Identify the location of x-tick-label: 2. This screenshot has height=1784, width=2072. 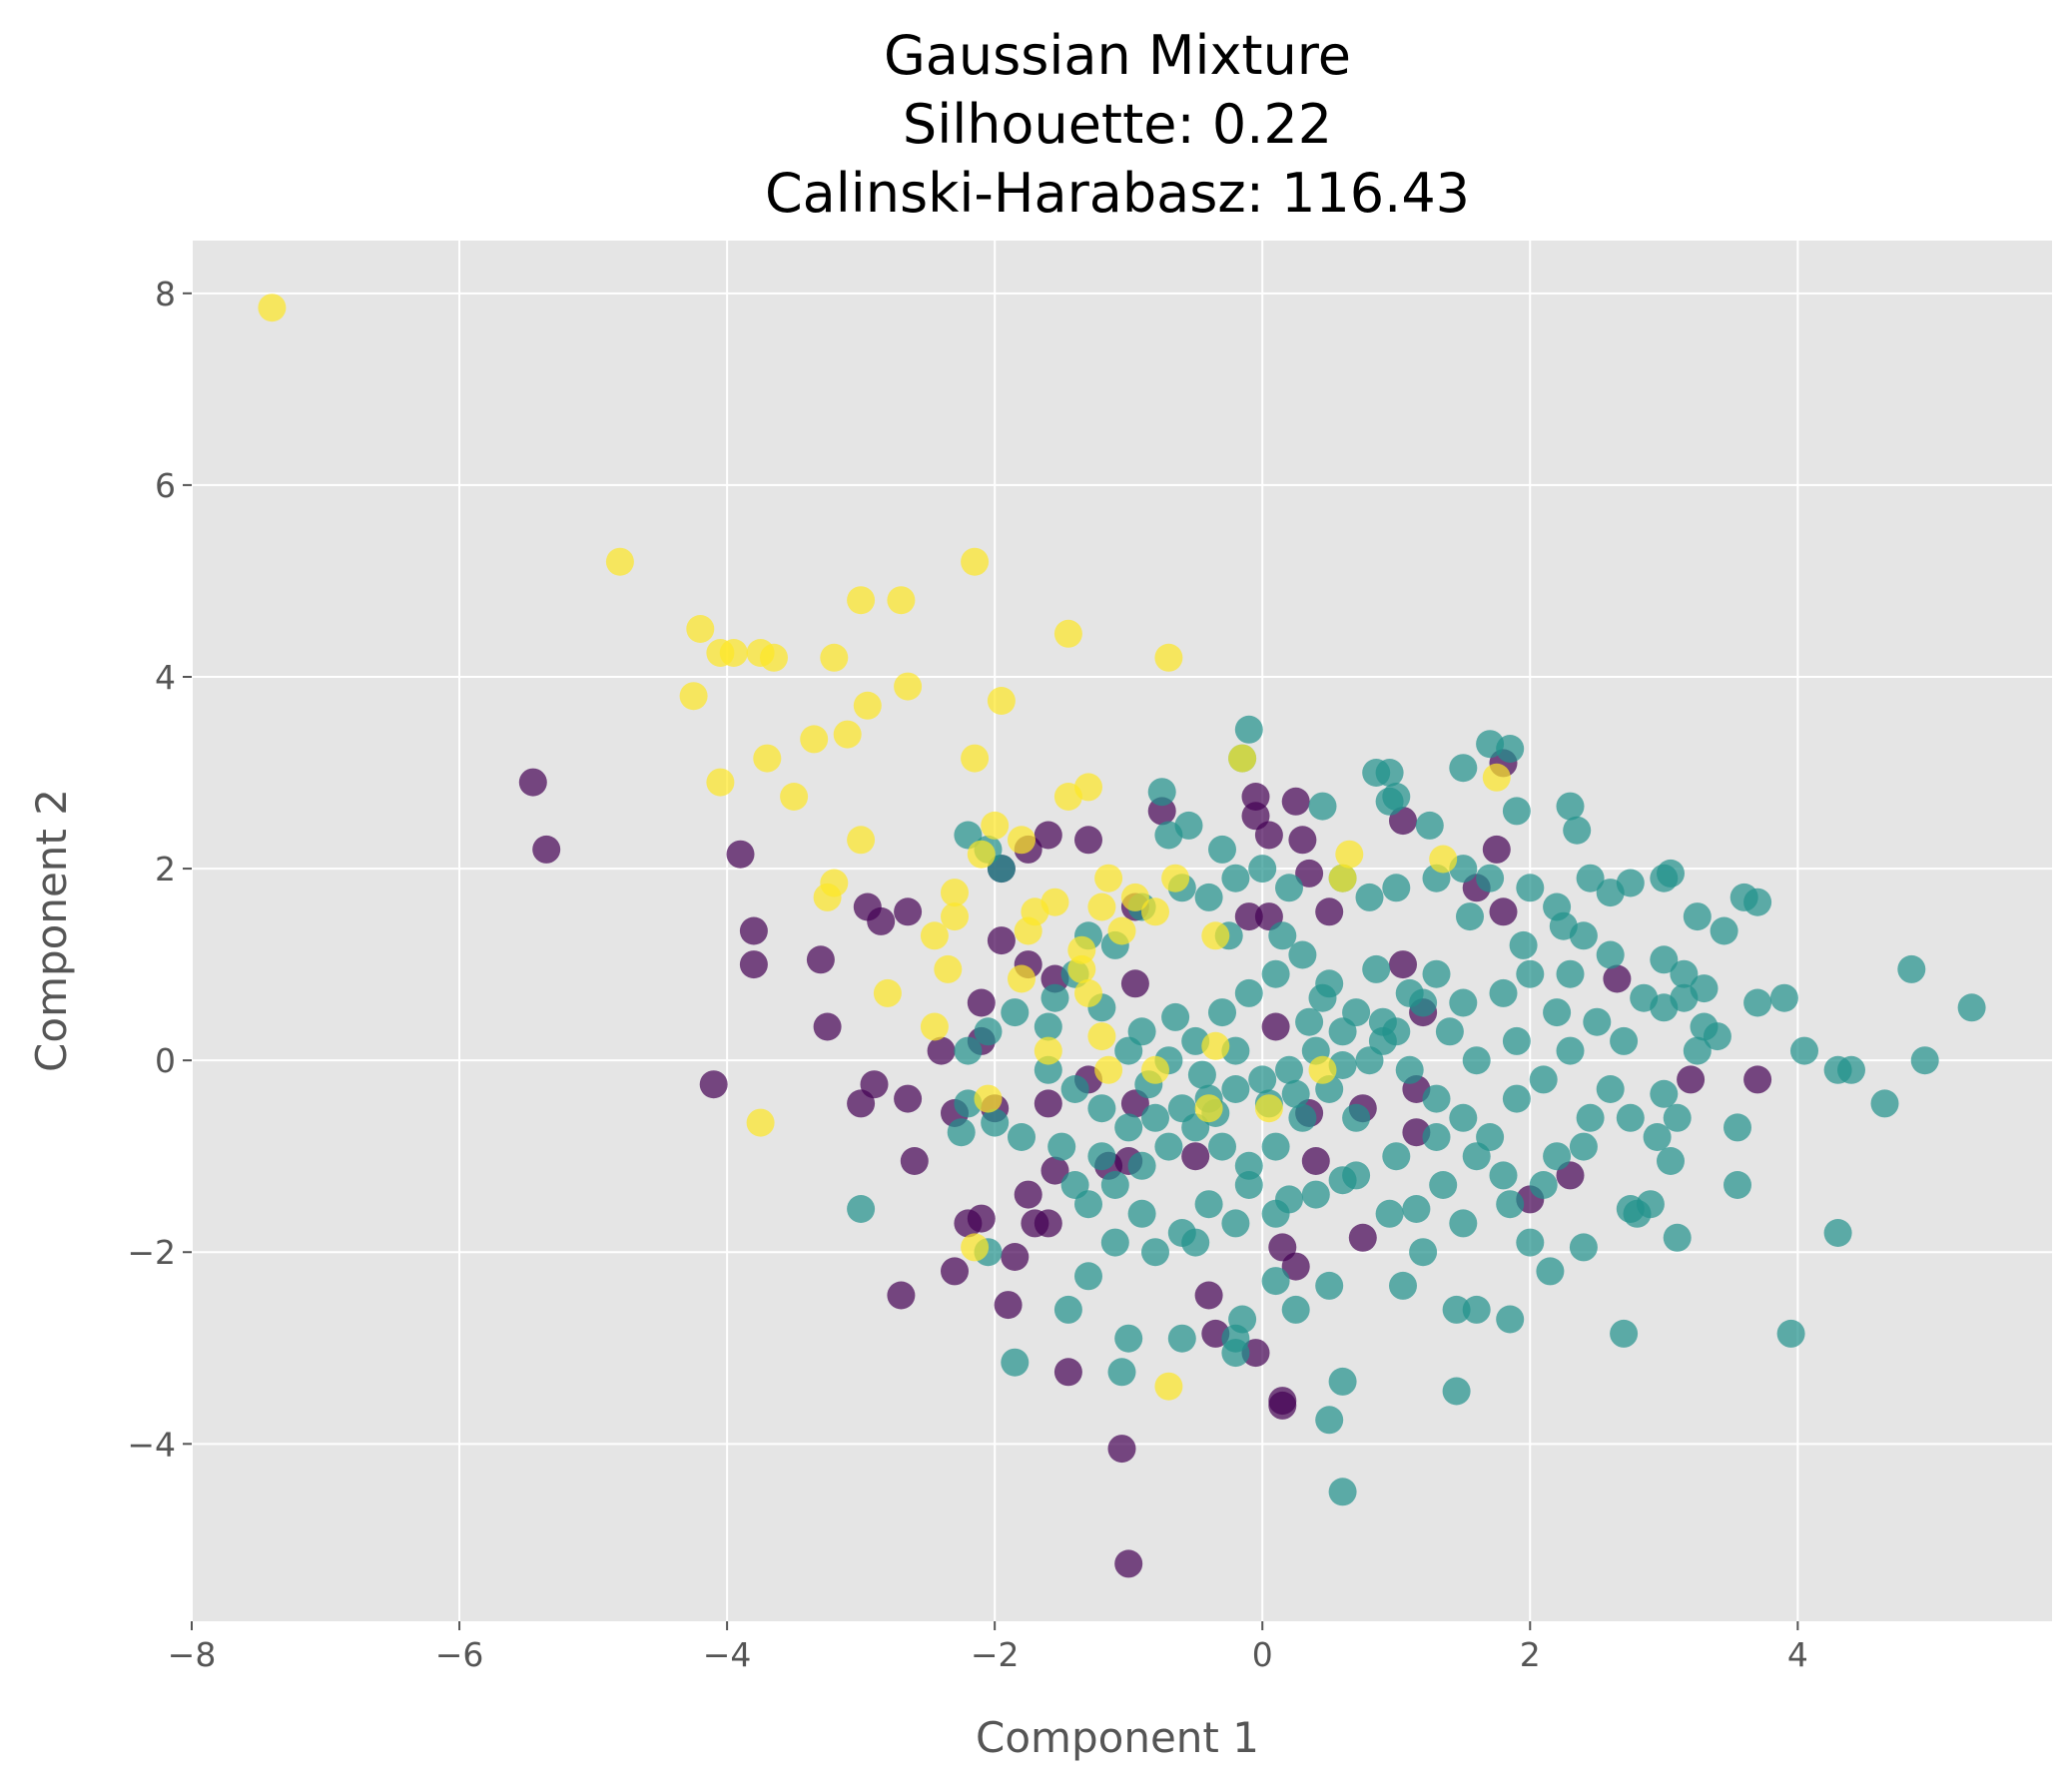
(1530, 1654).